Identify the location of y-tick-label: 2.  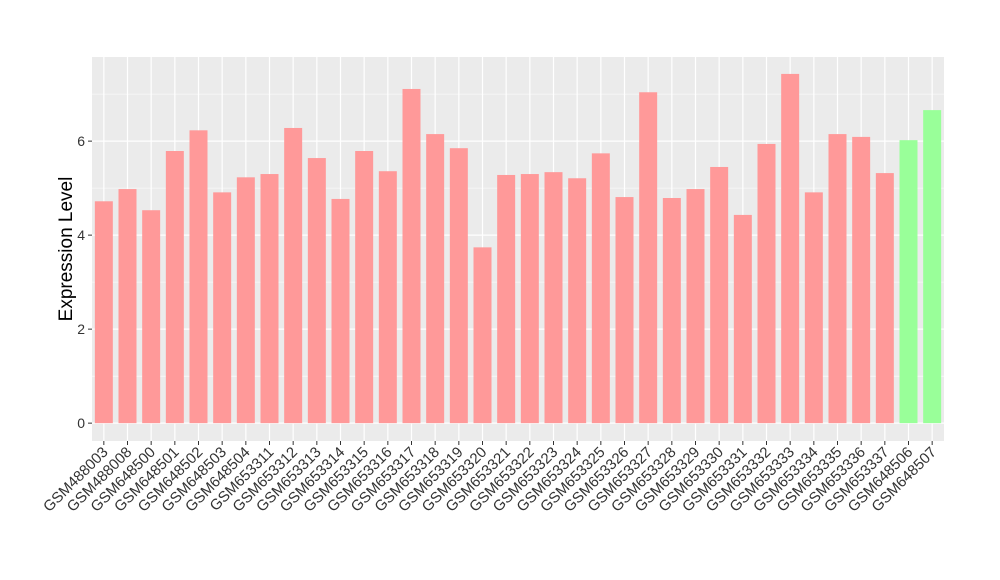
(81, 329).